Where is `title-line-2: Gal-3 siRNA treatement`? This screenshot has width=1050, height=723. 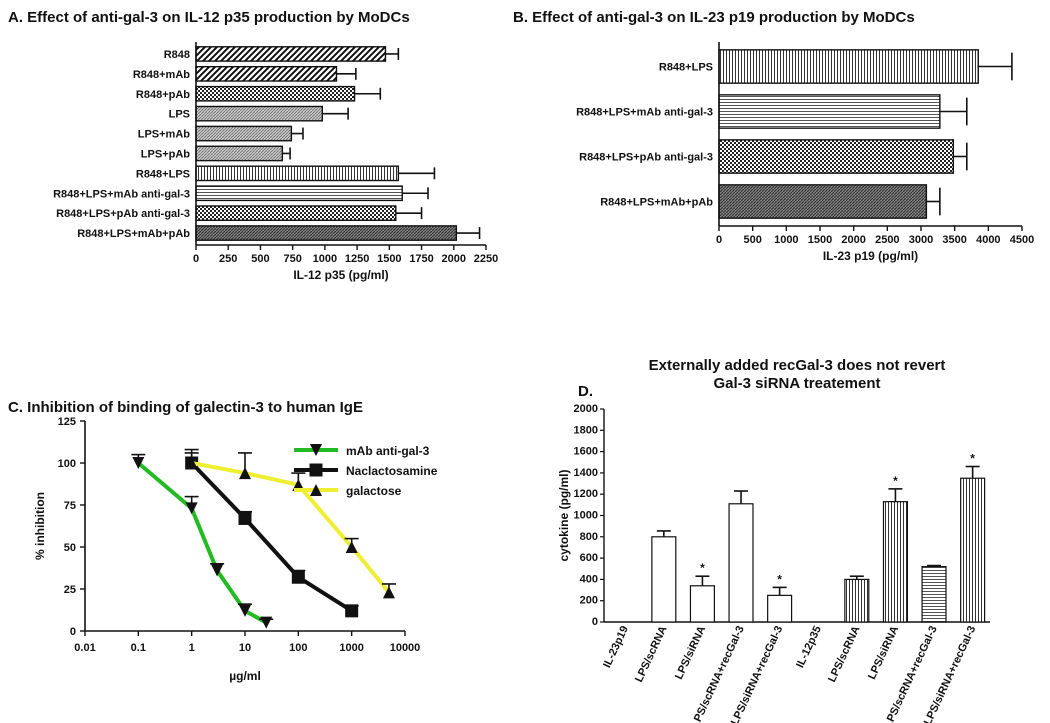
title-line-2: Gal-3 siRNA treatement is located at coordinates (797, 383).